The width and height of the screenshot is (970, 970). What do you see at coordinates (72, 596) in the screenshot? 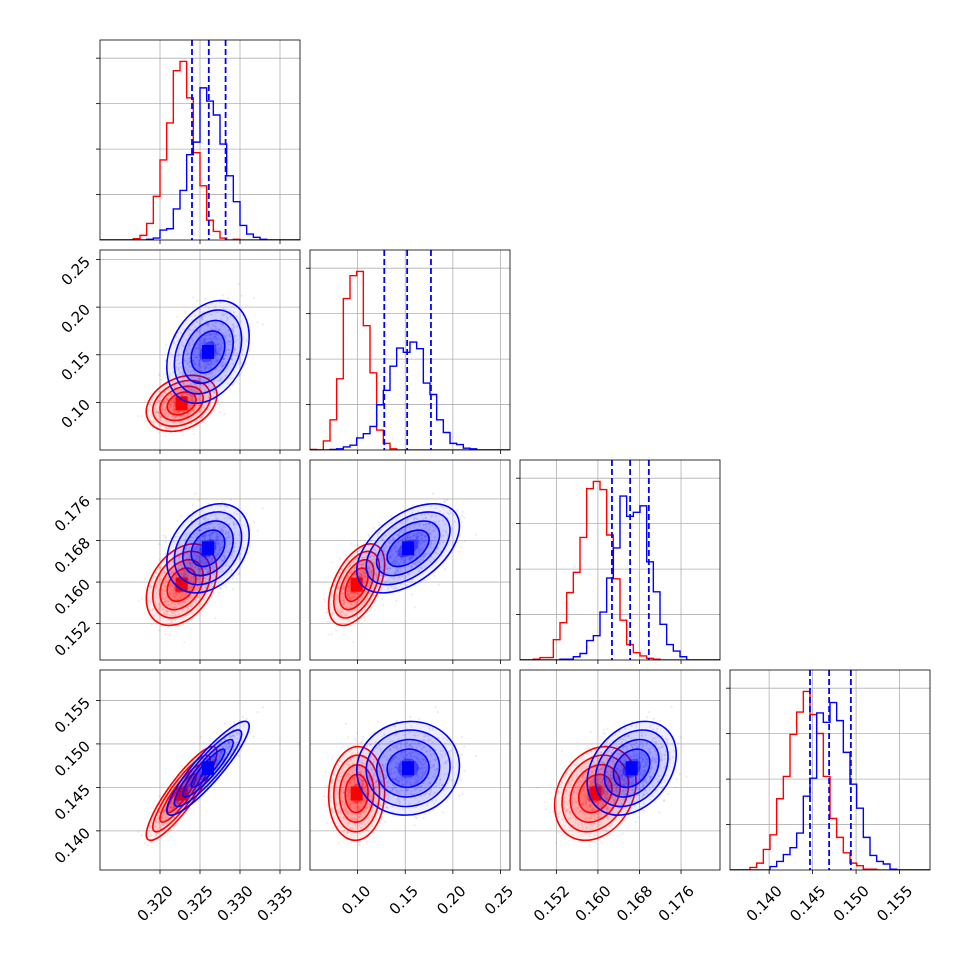
I see `y-tick-label-2-1: 0.160` at bounding box center [72, 596].